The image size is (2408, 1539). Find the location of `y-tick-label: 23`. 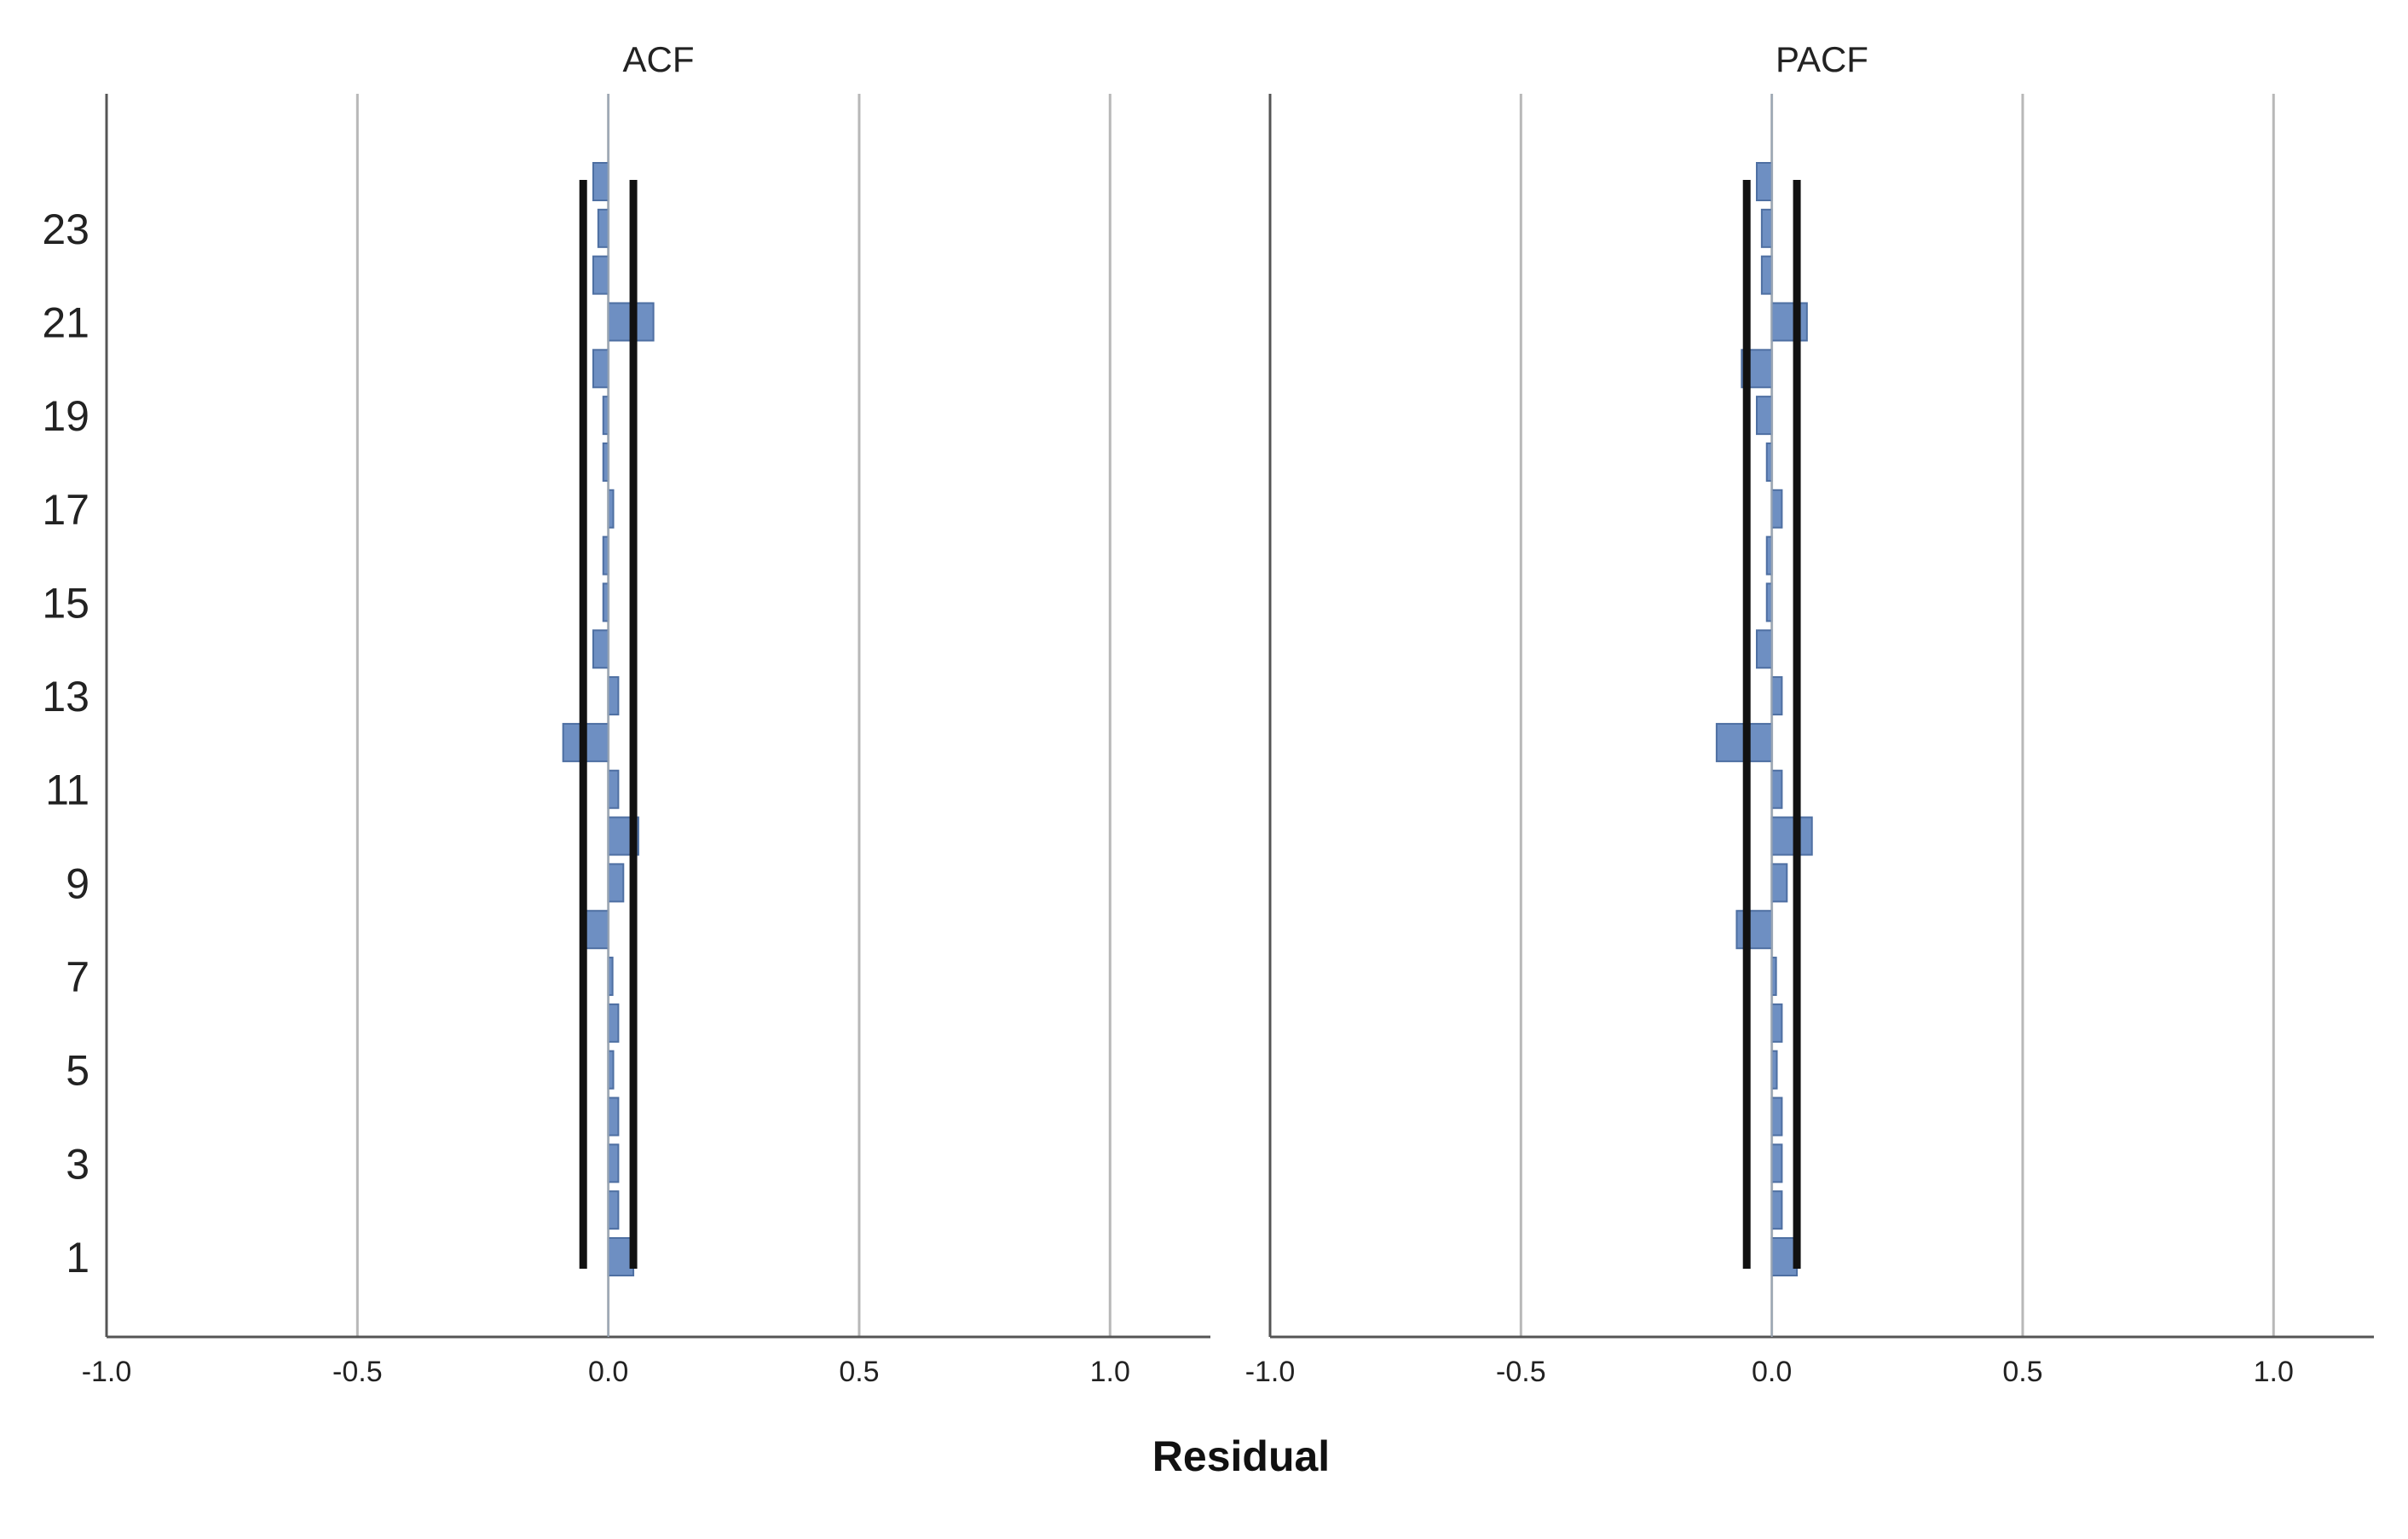

y-tick-label: 23 is located at coordinates (66, 229).